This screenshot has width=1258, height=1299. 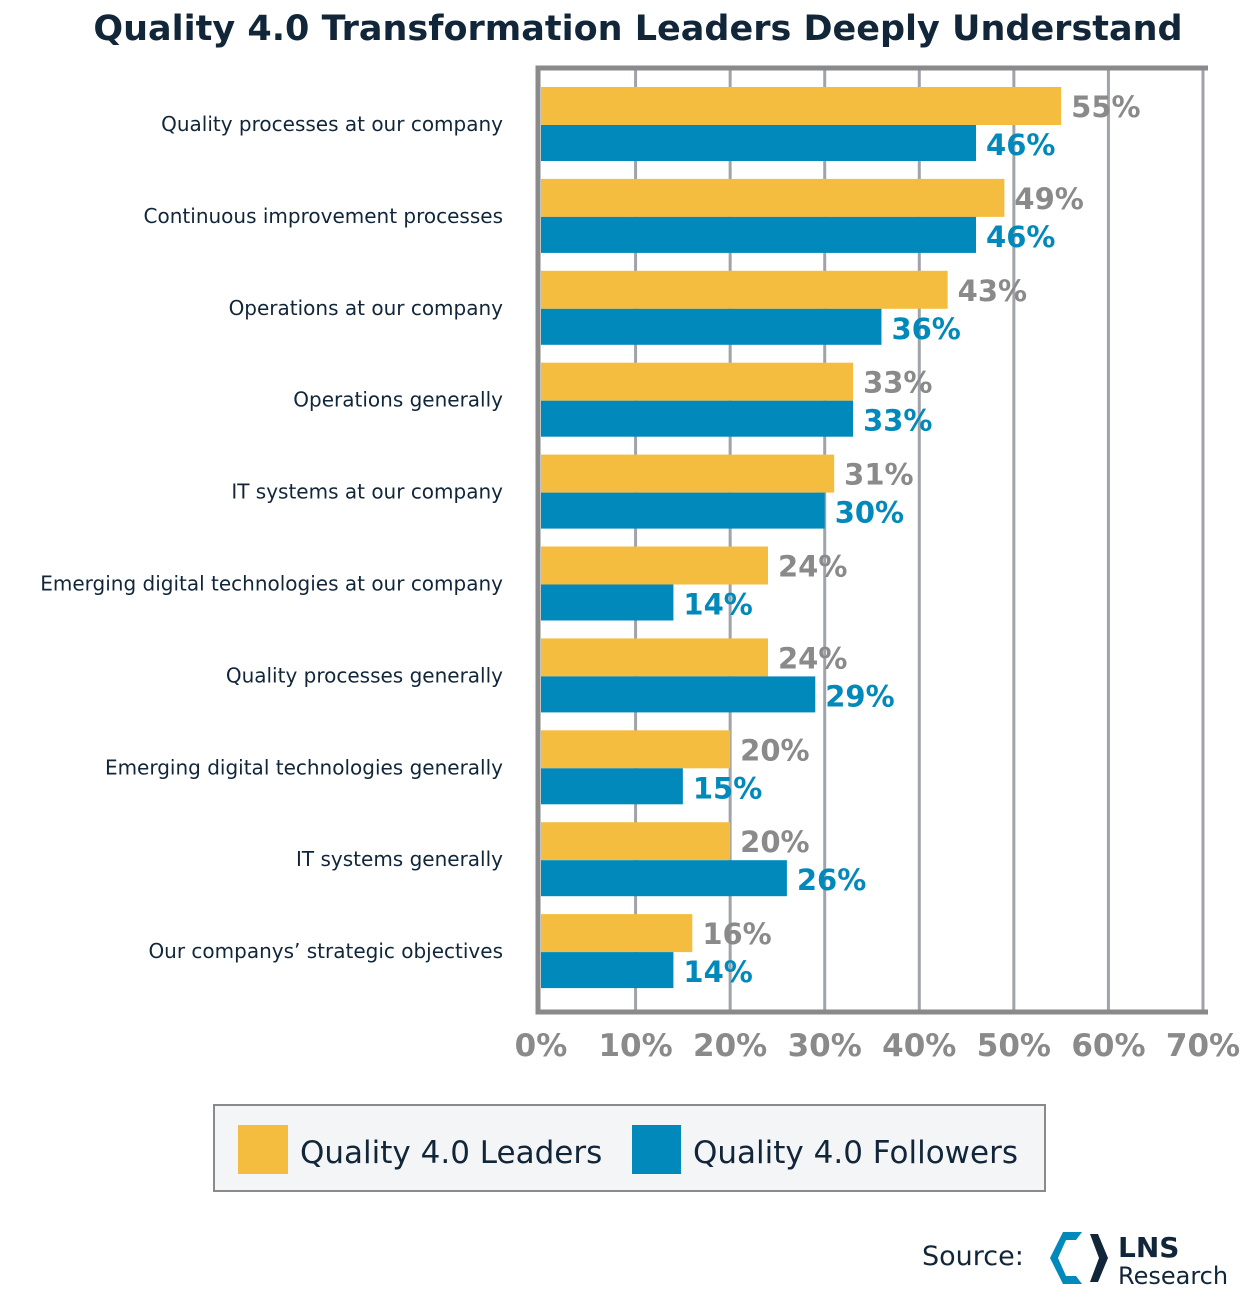 I want to click on x-tick-label: 70%, so click(x=1203, y=1046).